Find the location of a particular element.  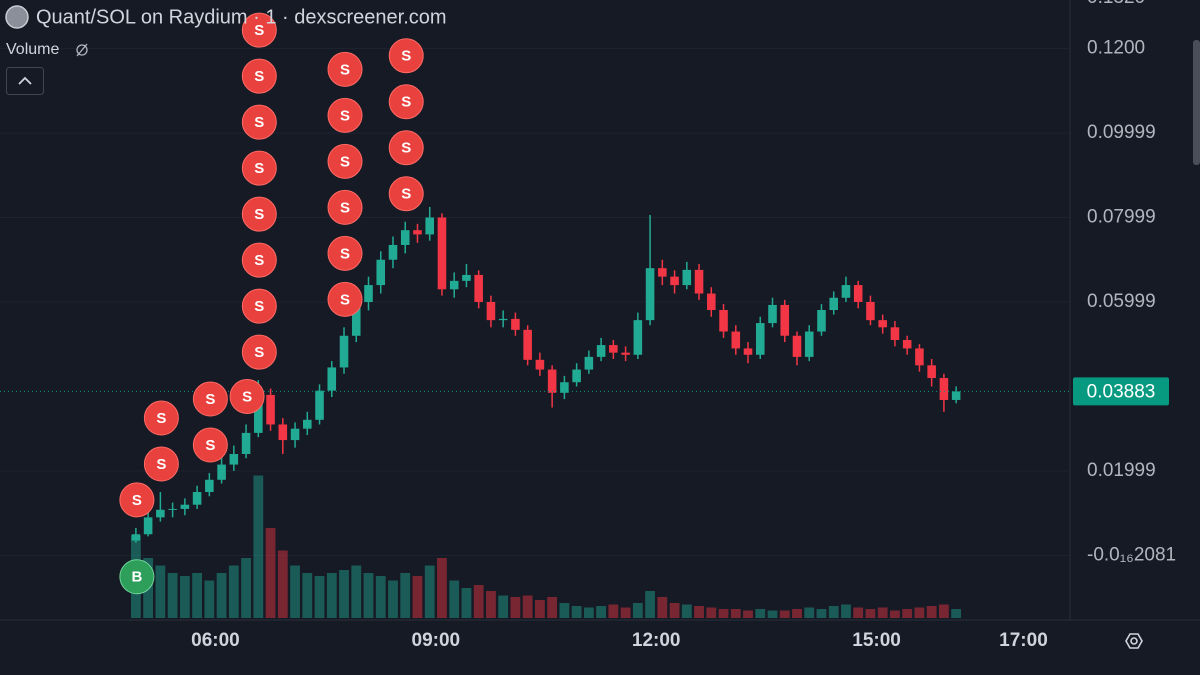

scrollbar is located at coordinates (1196, 102).